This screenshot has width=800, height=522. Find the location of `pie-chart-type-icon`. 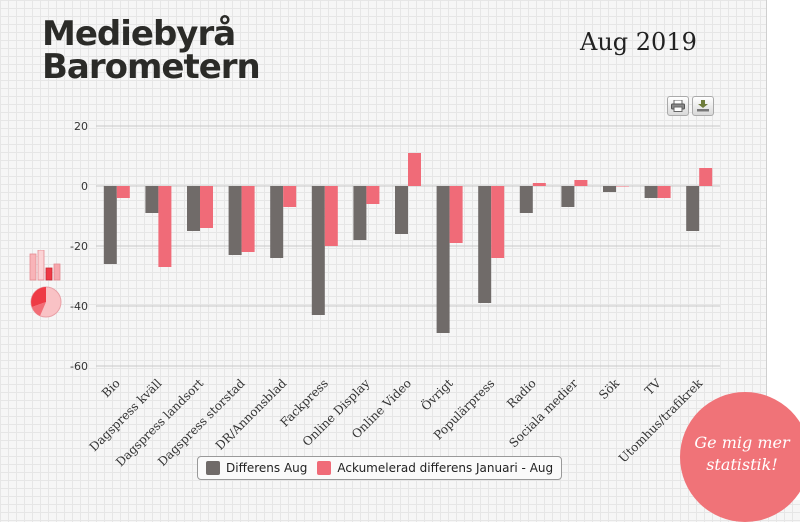

pie-chart-type-icon is located at coordinates (46, 302).